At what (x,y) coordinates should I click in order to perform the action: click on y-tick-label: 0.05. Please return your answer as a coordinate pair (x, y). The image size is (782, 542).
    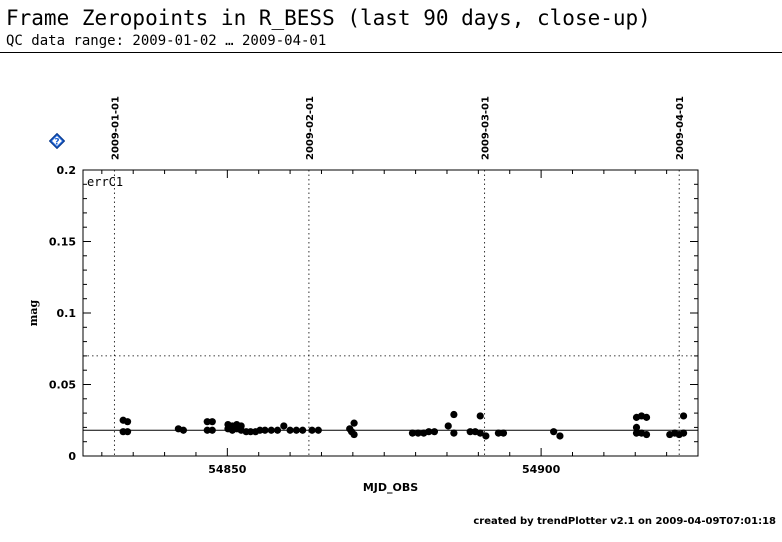
    Looking at the image, I should click on (62, 385).